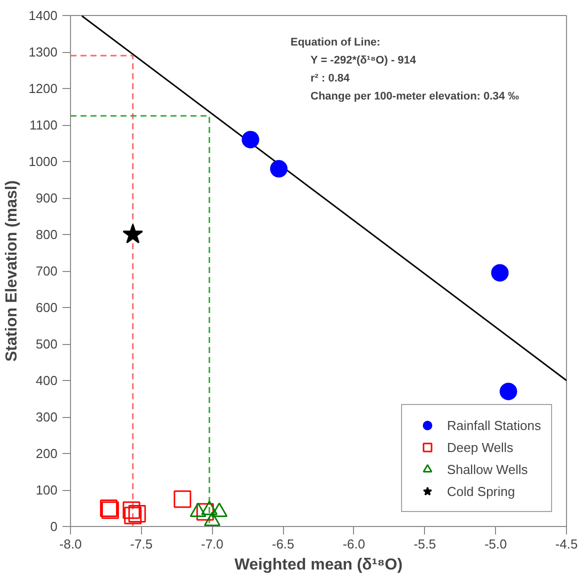  What do you see at coordinates (43, 161) in the screenshot?
I see `y-tick-label: 1000` at bounding box center [43, 161].